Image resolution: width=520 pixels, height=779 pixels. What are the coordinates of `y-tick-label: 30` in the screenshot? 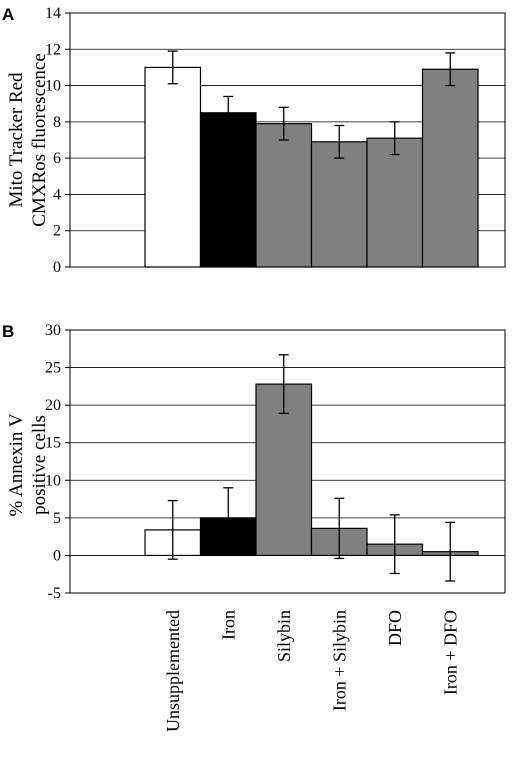 It's located at (53, 330).